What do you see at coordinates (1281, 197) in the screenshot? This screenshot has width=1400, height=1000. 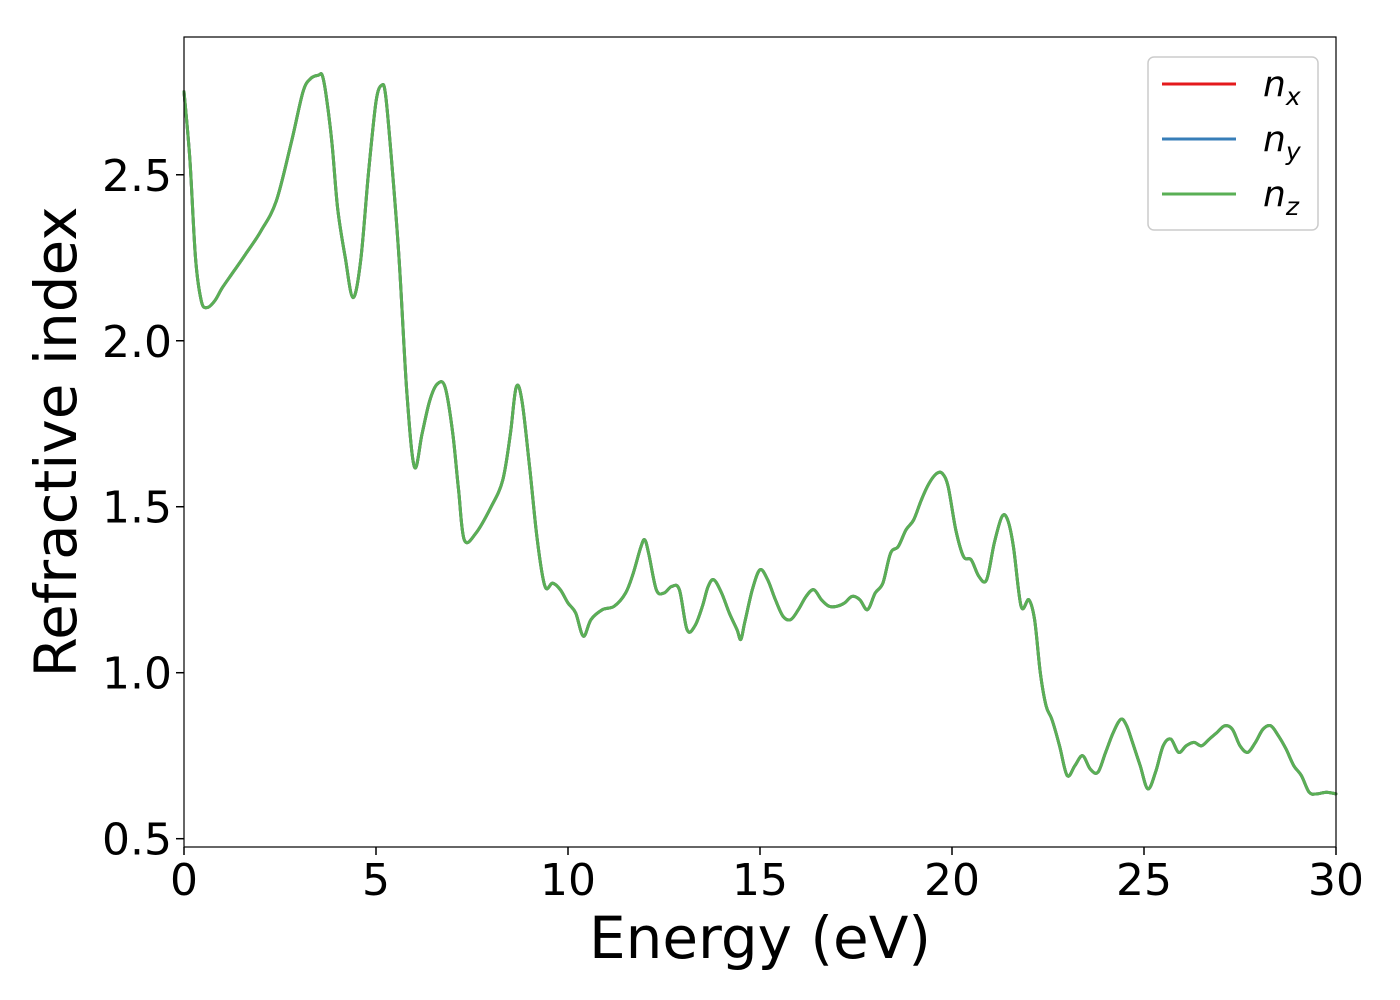 I see `legend-label-nz: nz` at bounding box center [1281, 197].